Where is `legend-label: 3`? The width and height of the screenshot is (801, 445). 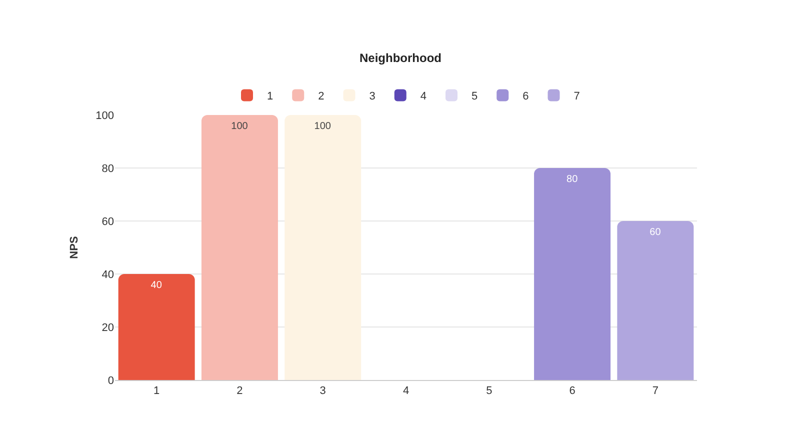 legend-label: 3 is located at coordinates (372, 96).